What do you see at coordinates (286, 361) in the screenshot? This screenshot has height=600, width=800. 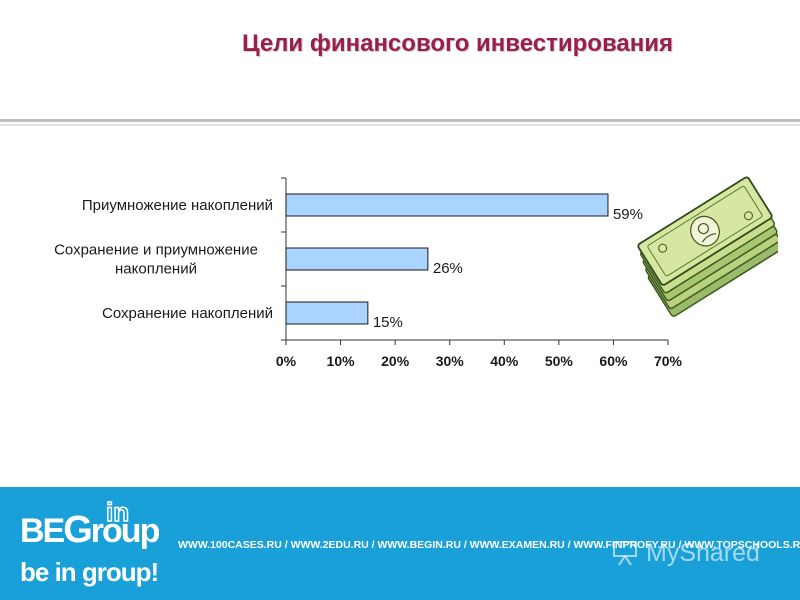 I see `x-tick-label: 0%` at bounding box center [286, 361].